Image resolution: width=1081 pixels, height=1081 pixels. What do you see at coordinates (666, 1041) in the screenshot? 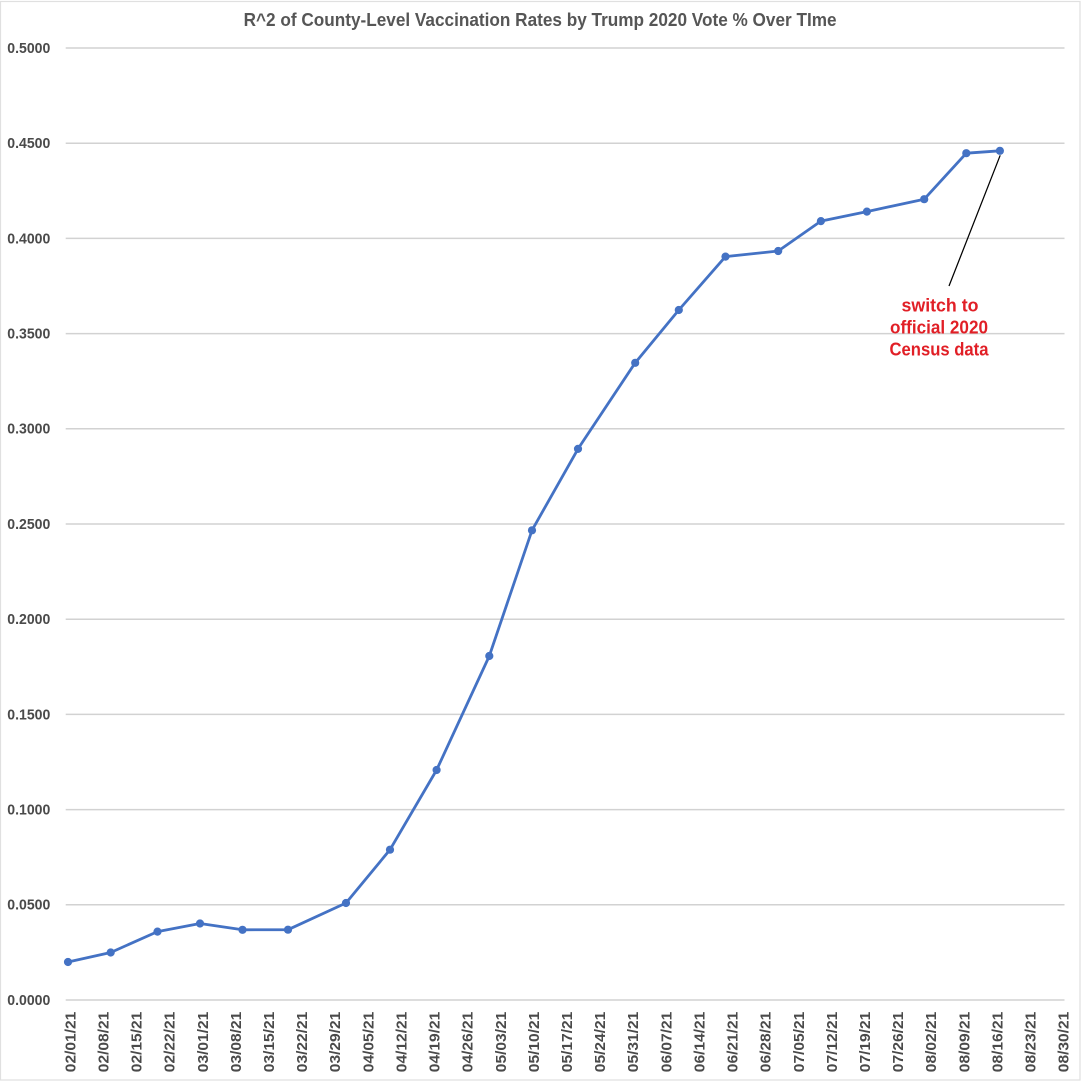
I see `svg-text: 06/07/21` at bounding box center [666, 1041].